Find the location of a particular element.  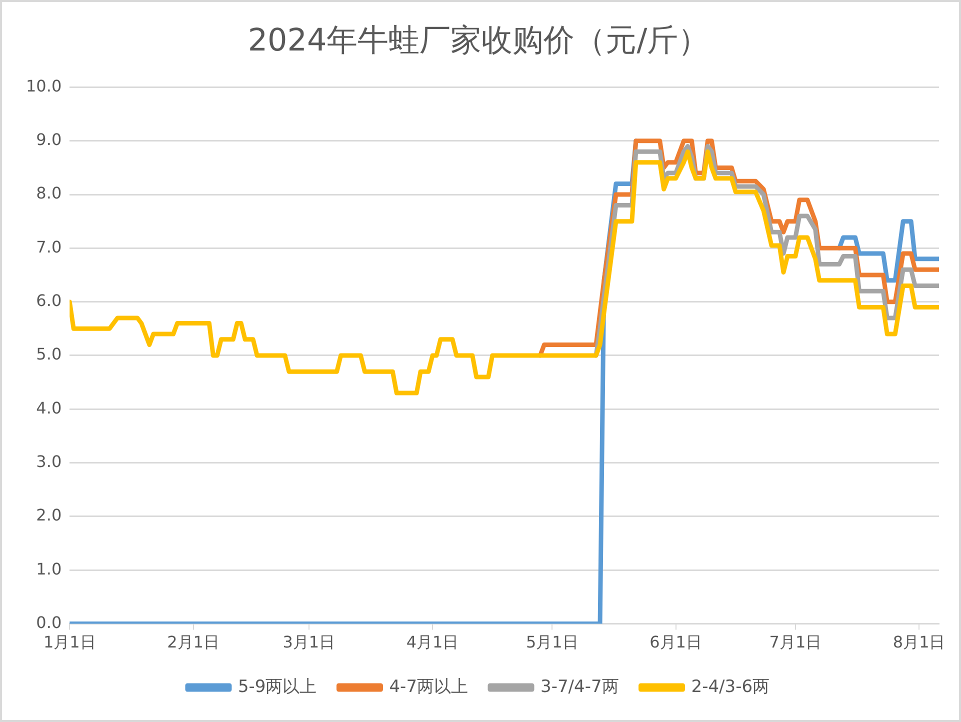

y-tick-label: 2.0 is located at coordinates (49, 515).